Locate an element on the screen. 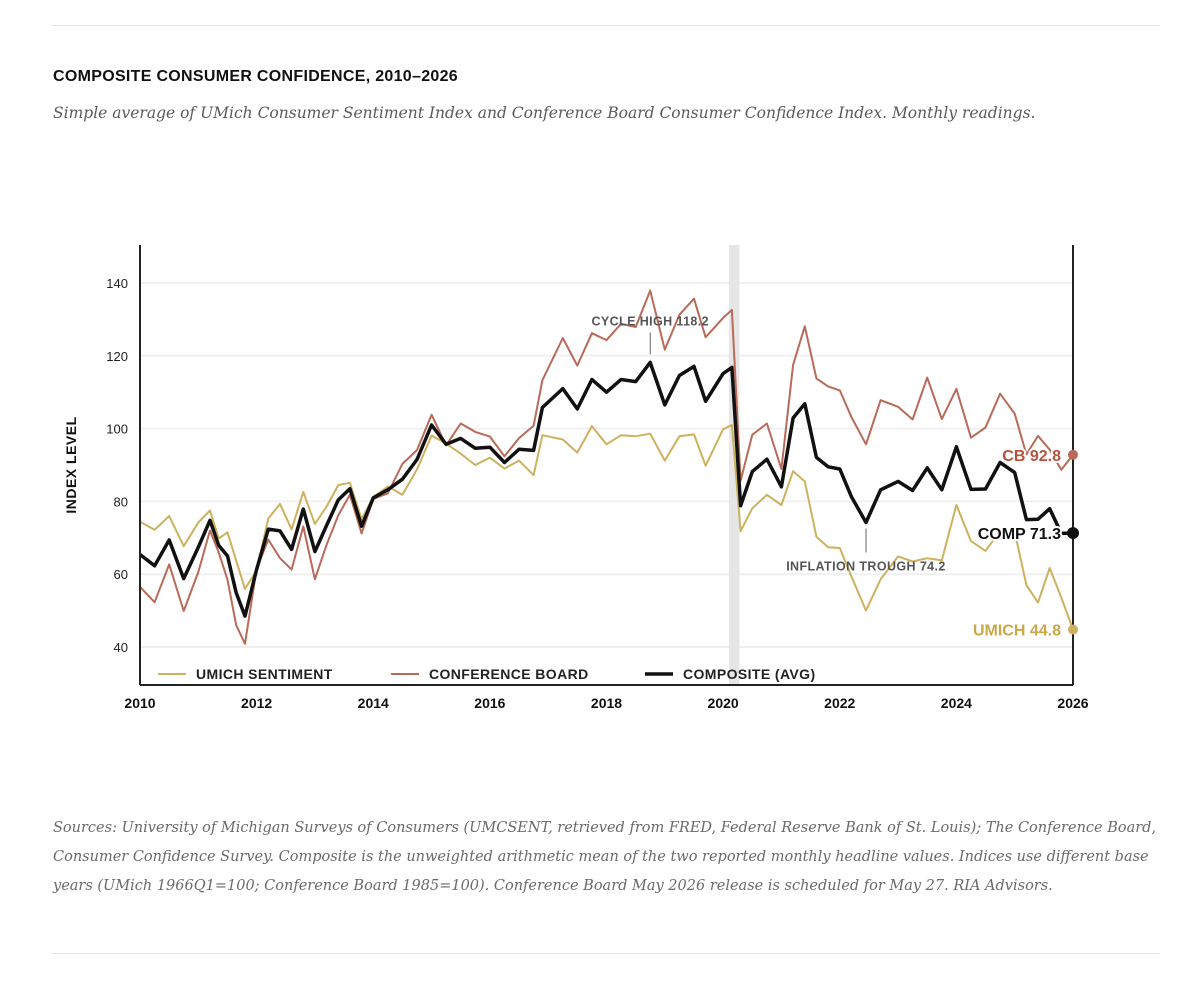  end-label-umich: UMICH 44.8 is located at coordinates (1017, 631).